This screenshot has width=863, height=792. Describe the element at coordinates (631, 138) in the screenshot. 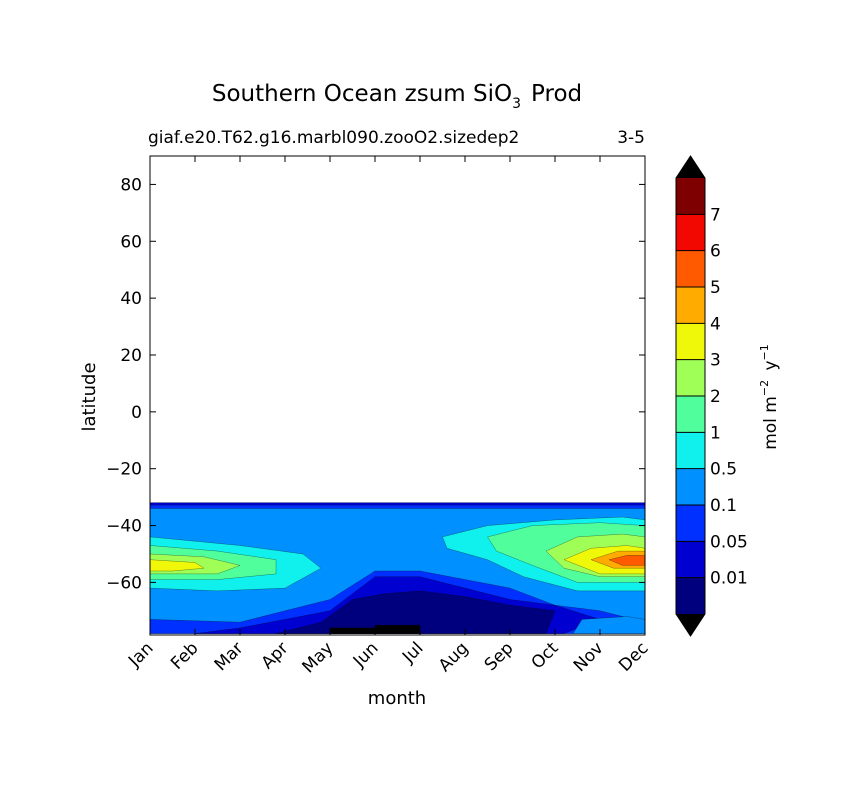

I see `chart-subtitle-right: 3-5` at that location.